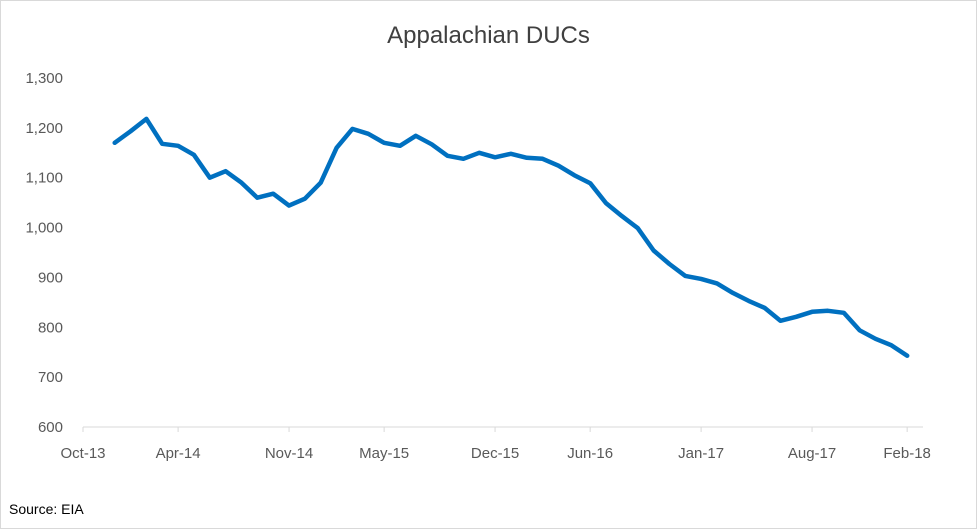 The width and height of the screenshot is (977, 529). I want to click on x-tick-label: Dec-15, so click(495, 453).